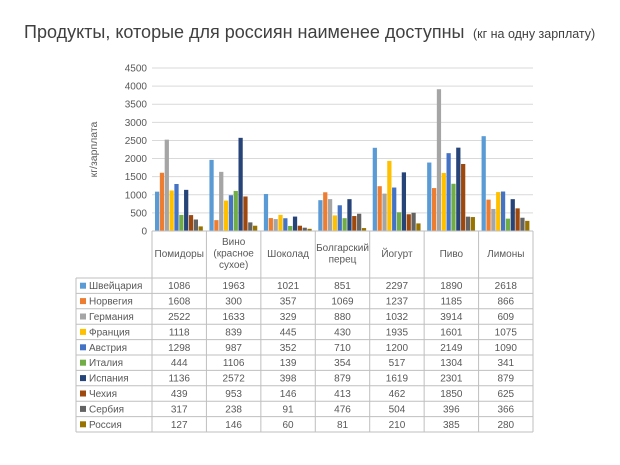 This screenshot has height=465, width=620. I want to click on y-tick-label: 500, so click(138, 213).